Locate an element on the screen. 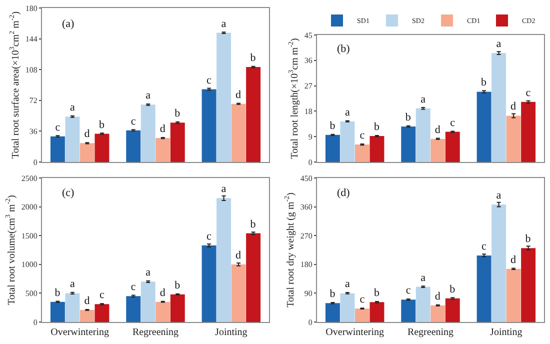 The height and width of the screenshot is (344, 550). y-tick-label: 27 is located at coordinates (308, 86).